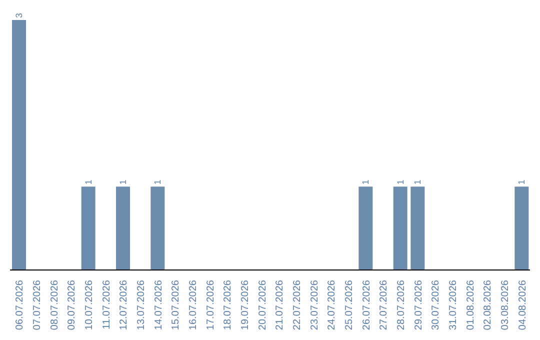  Describe the element at coordinates (158, 305) in the screenshot. I see `x-tick-label: 14.07.2026` at that location.